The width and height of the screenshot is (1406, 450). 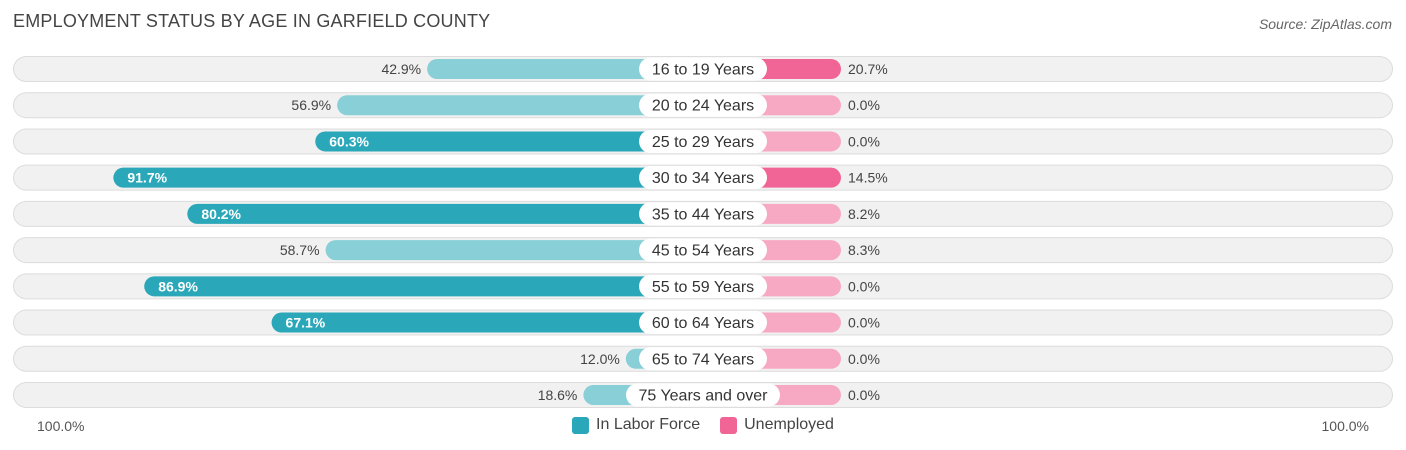 I want to click on value-labor-65-to-74-years: 12.0%, so click(x=600, y=359).